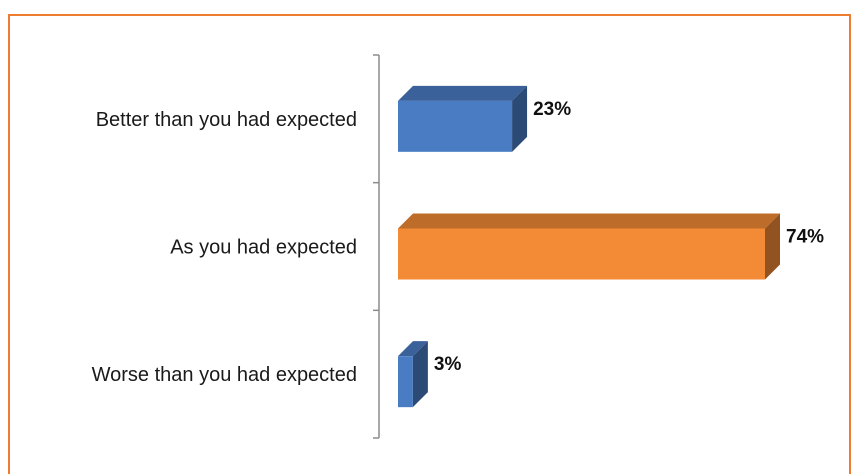 The image size is (853, 474). What do you see at coordinates (226, 120) in the screenshot?
I see `category-label: Better than you had expected` at bounding box center [226, 120].